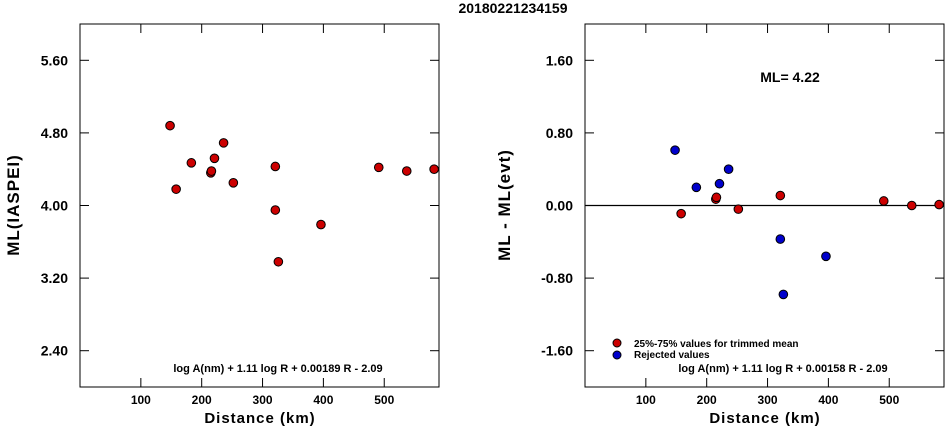  I want to click on left-y-tick-label: 2.40, so click(54, 351).